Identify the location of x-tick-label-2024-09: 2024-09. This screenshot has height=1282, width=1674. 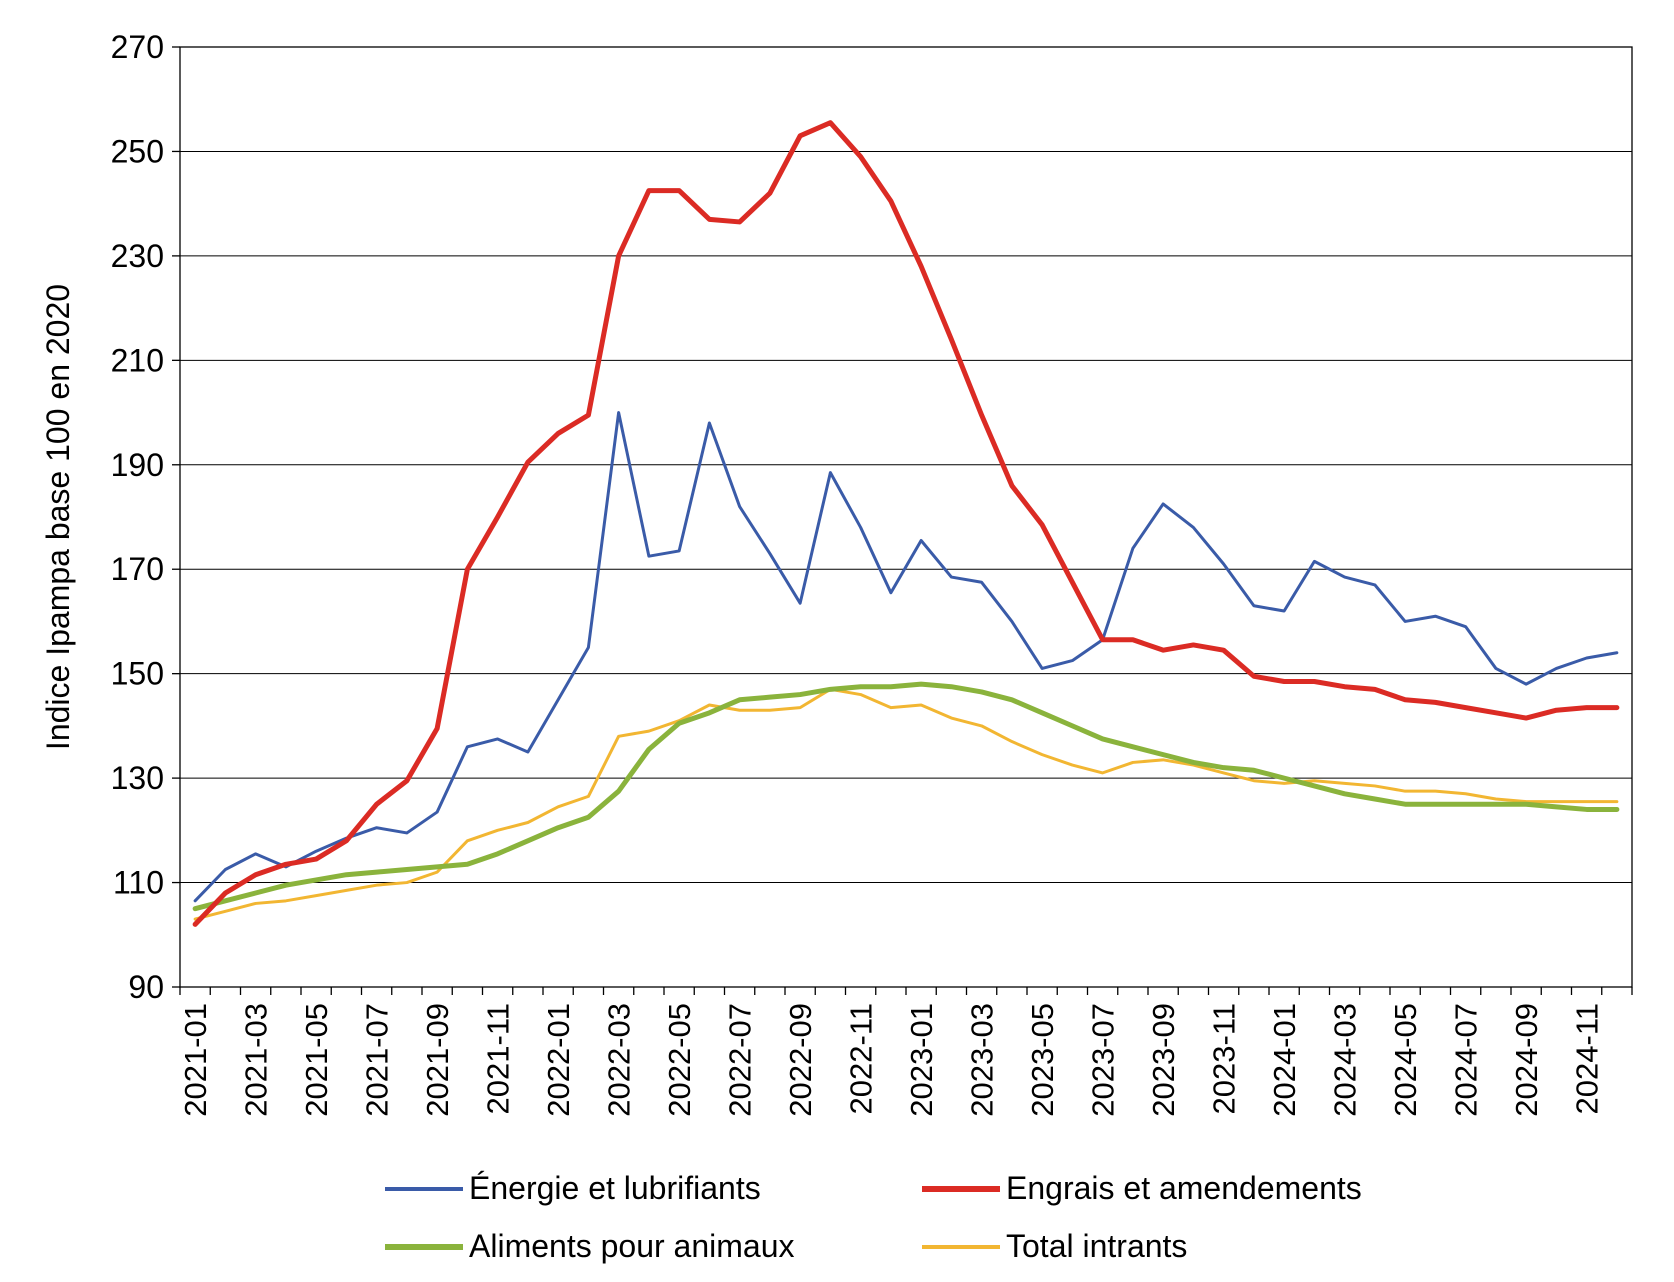
(1526, 1060).